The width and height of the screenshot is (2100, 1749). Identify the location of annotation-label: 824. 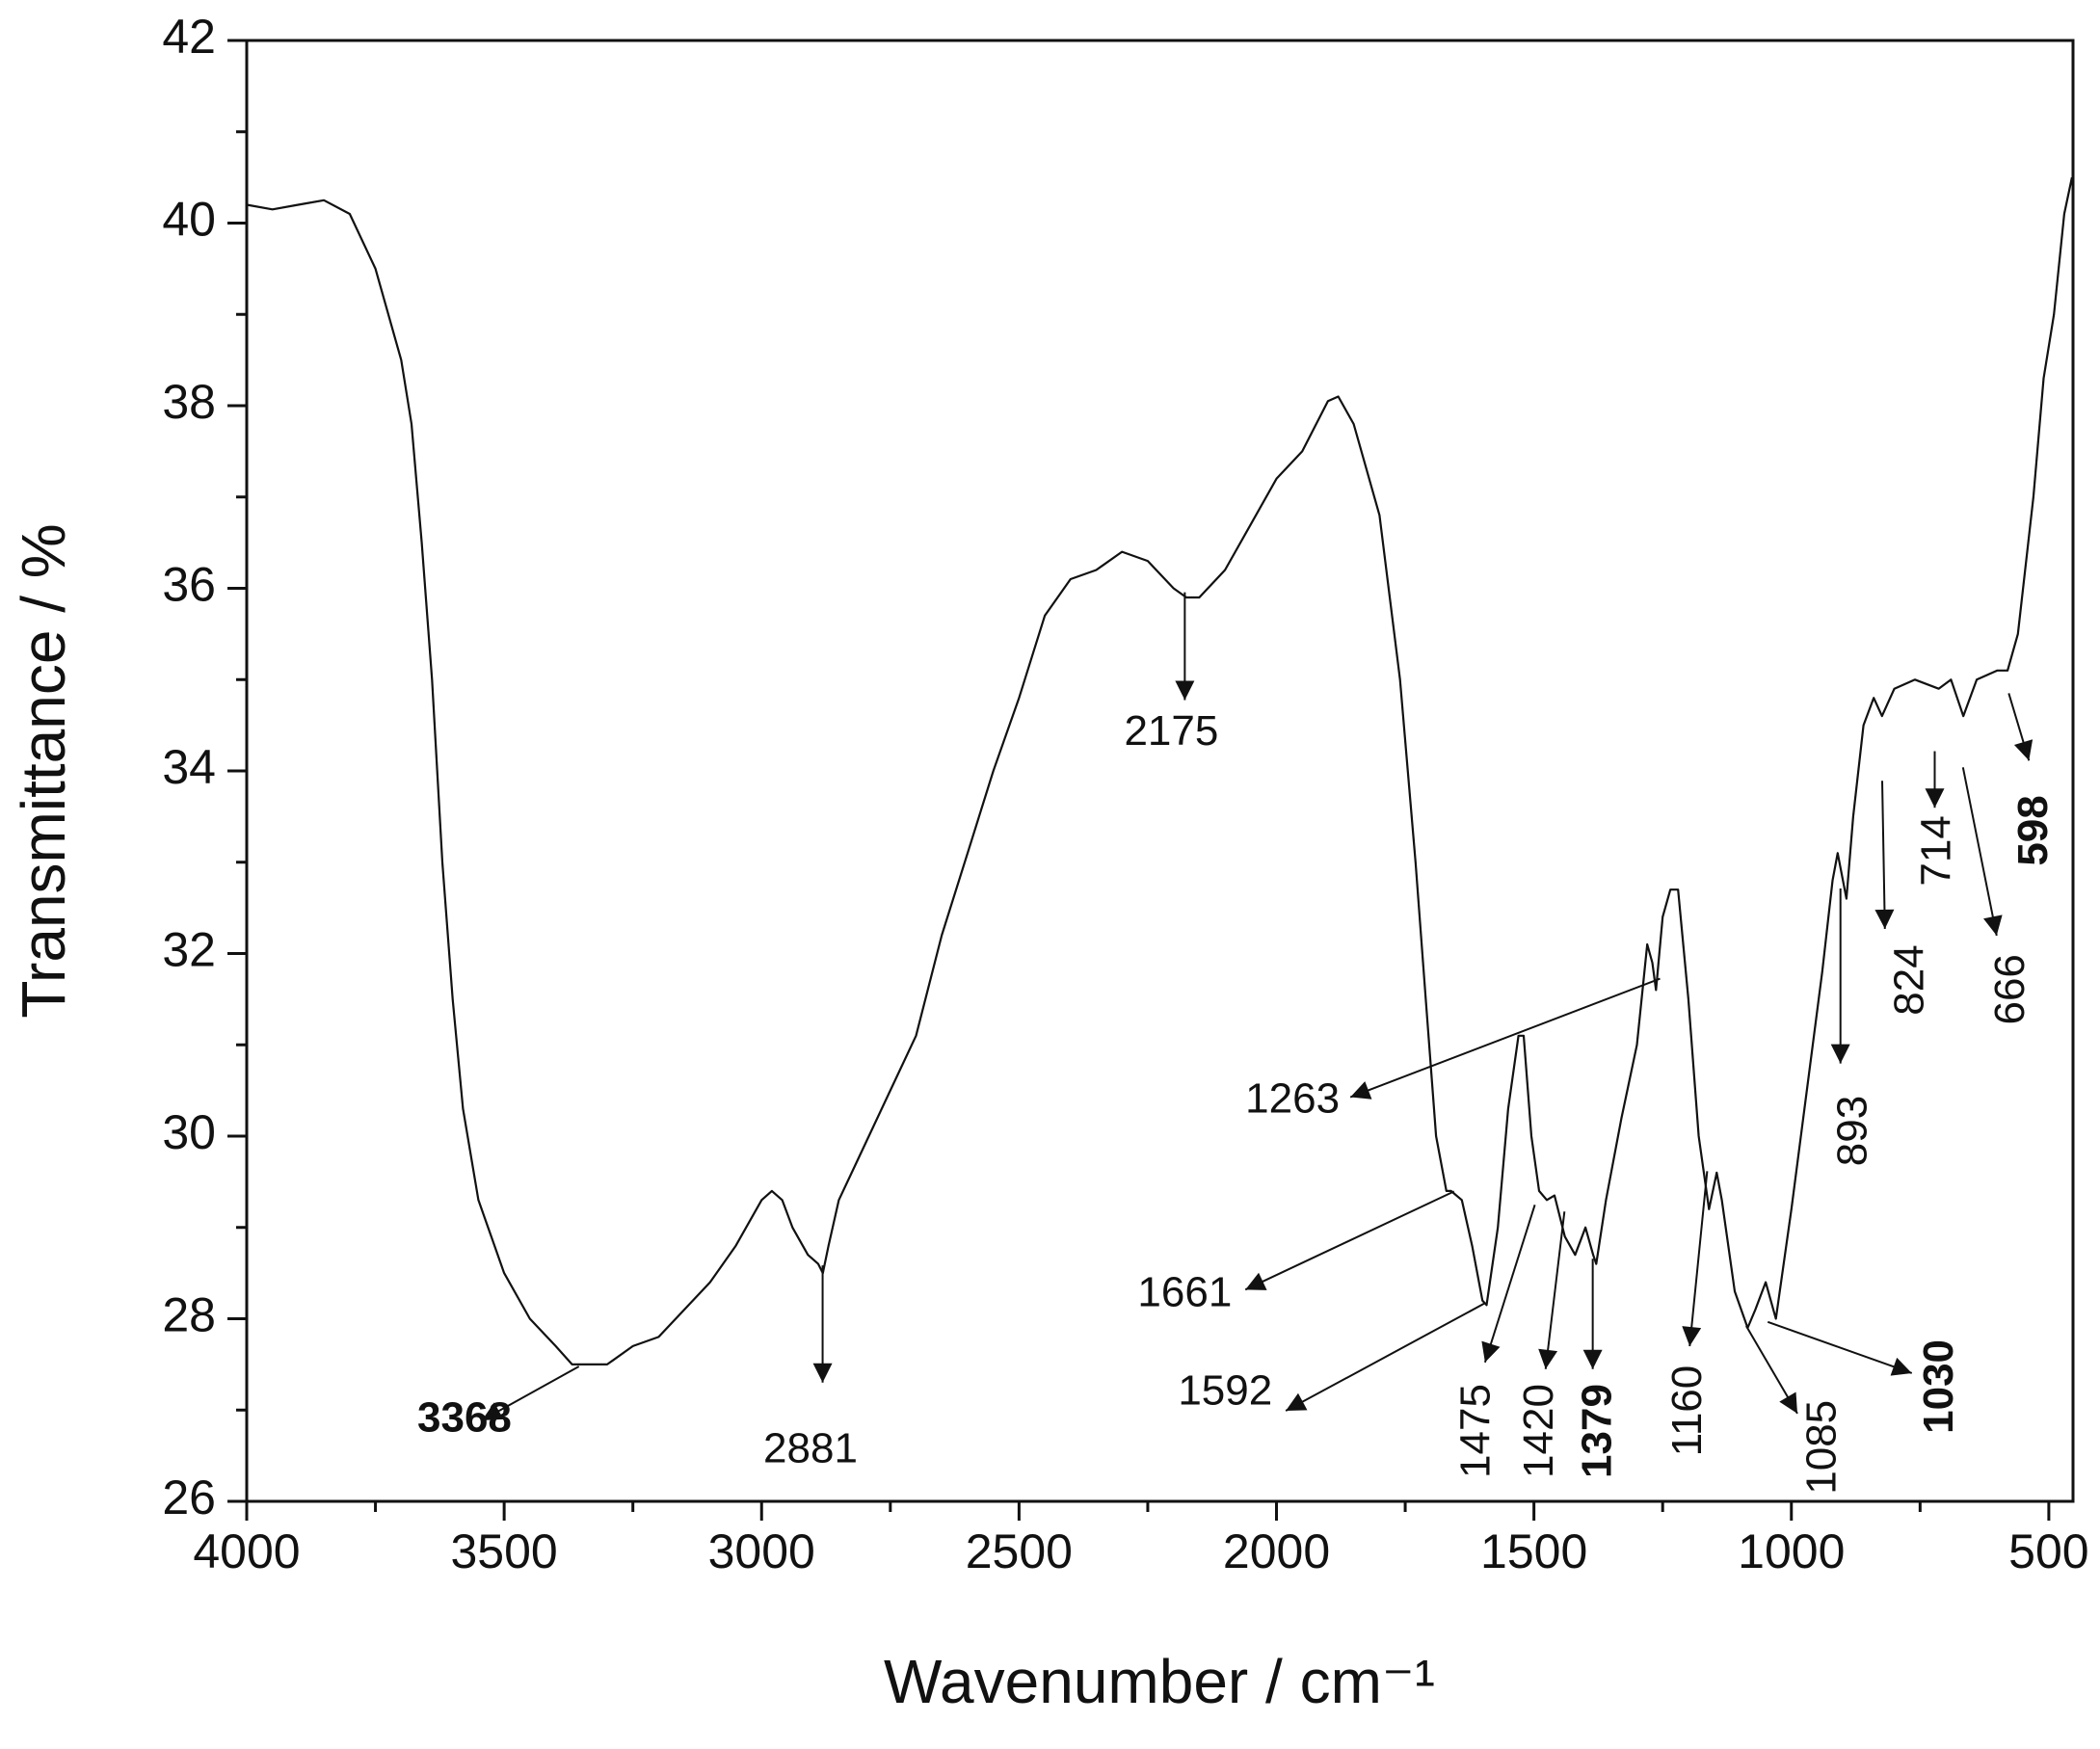
(1909, 979).